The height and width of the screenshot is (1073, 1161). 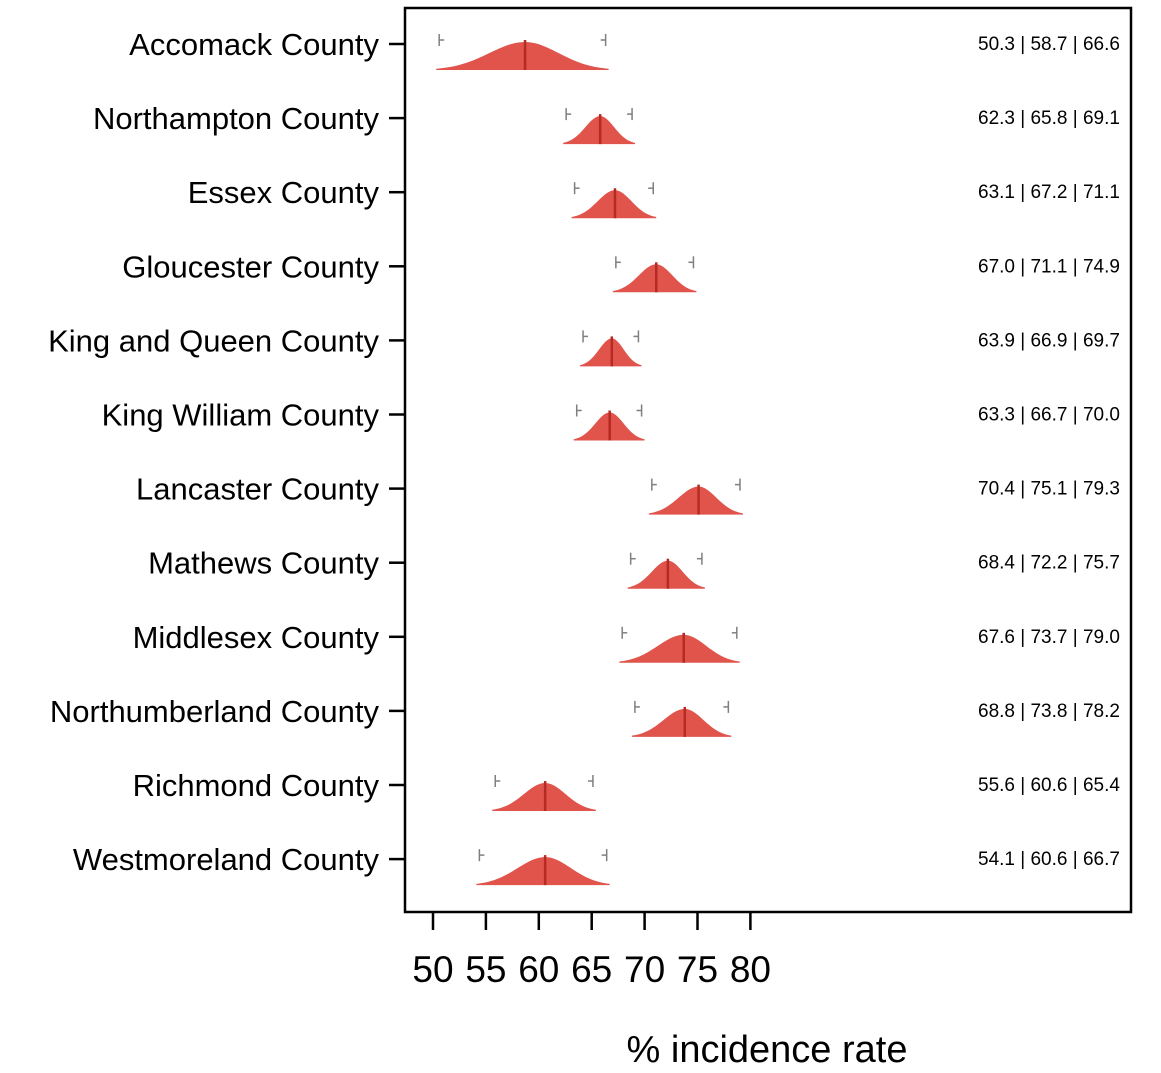 I want to click on category-label: Northumberland County, so click(x=215, y=711).